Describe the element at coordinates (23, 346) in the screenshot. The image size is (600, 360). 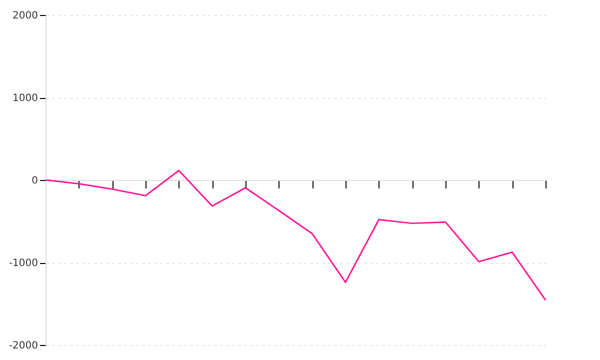
I see `y-tick-label: -2000` at that location.